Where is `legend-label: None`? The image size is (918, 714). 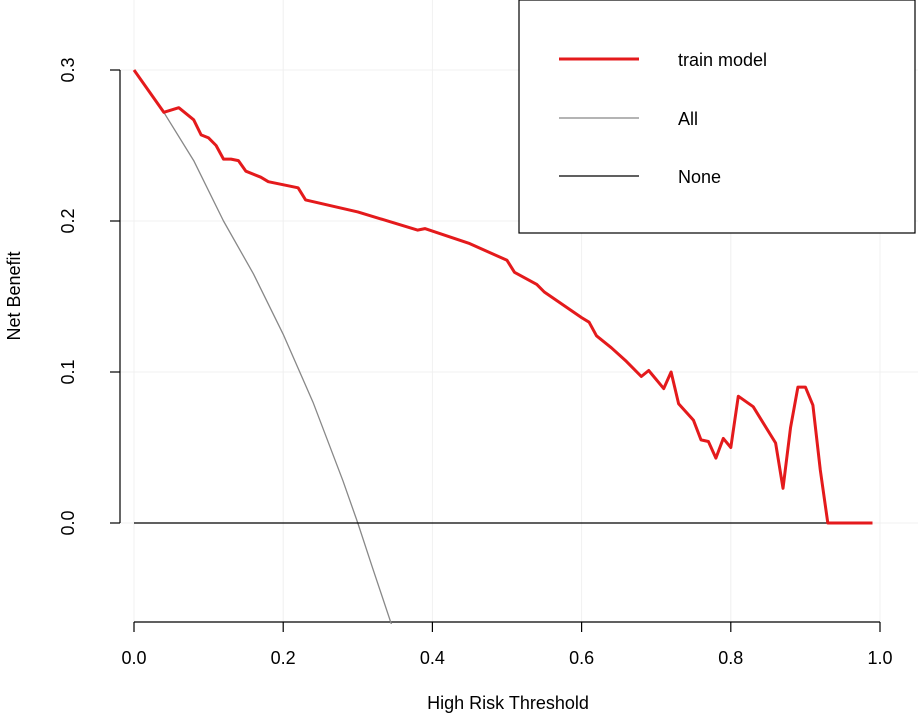 legend-label: None is located at coordinates (699, 177).